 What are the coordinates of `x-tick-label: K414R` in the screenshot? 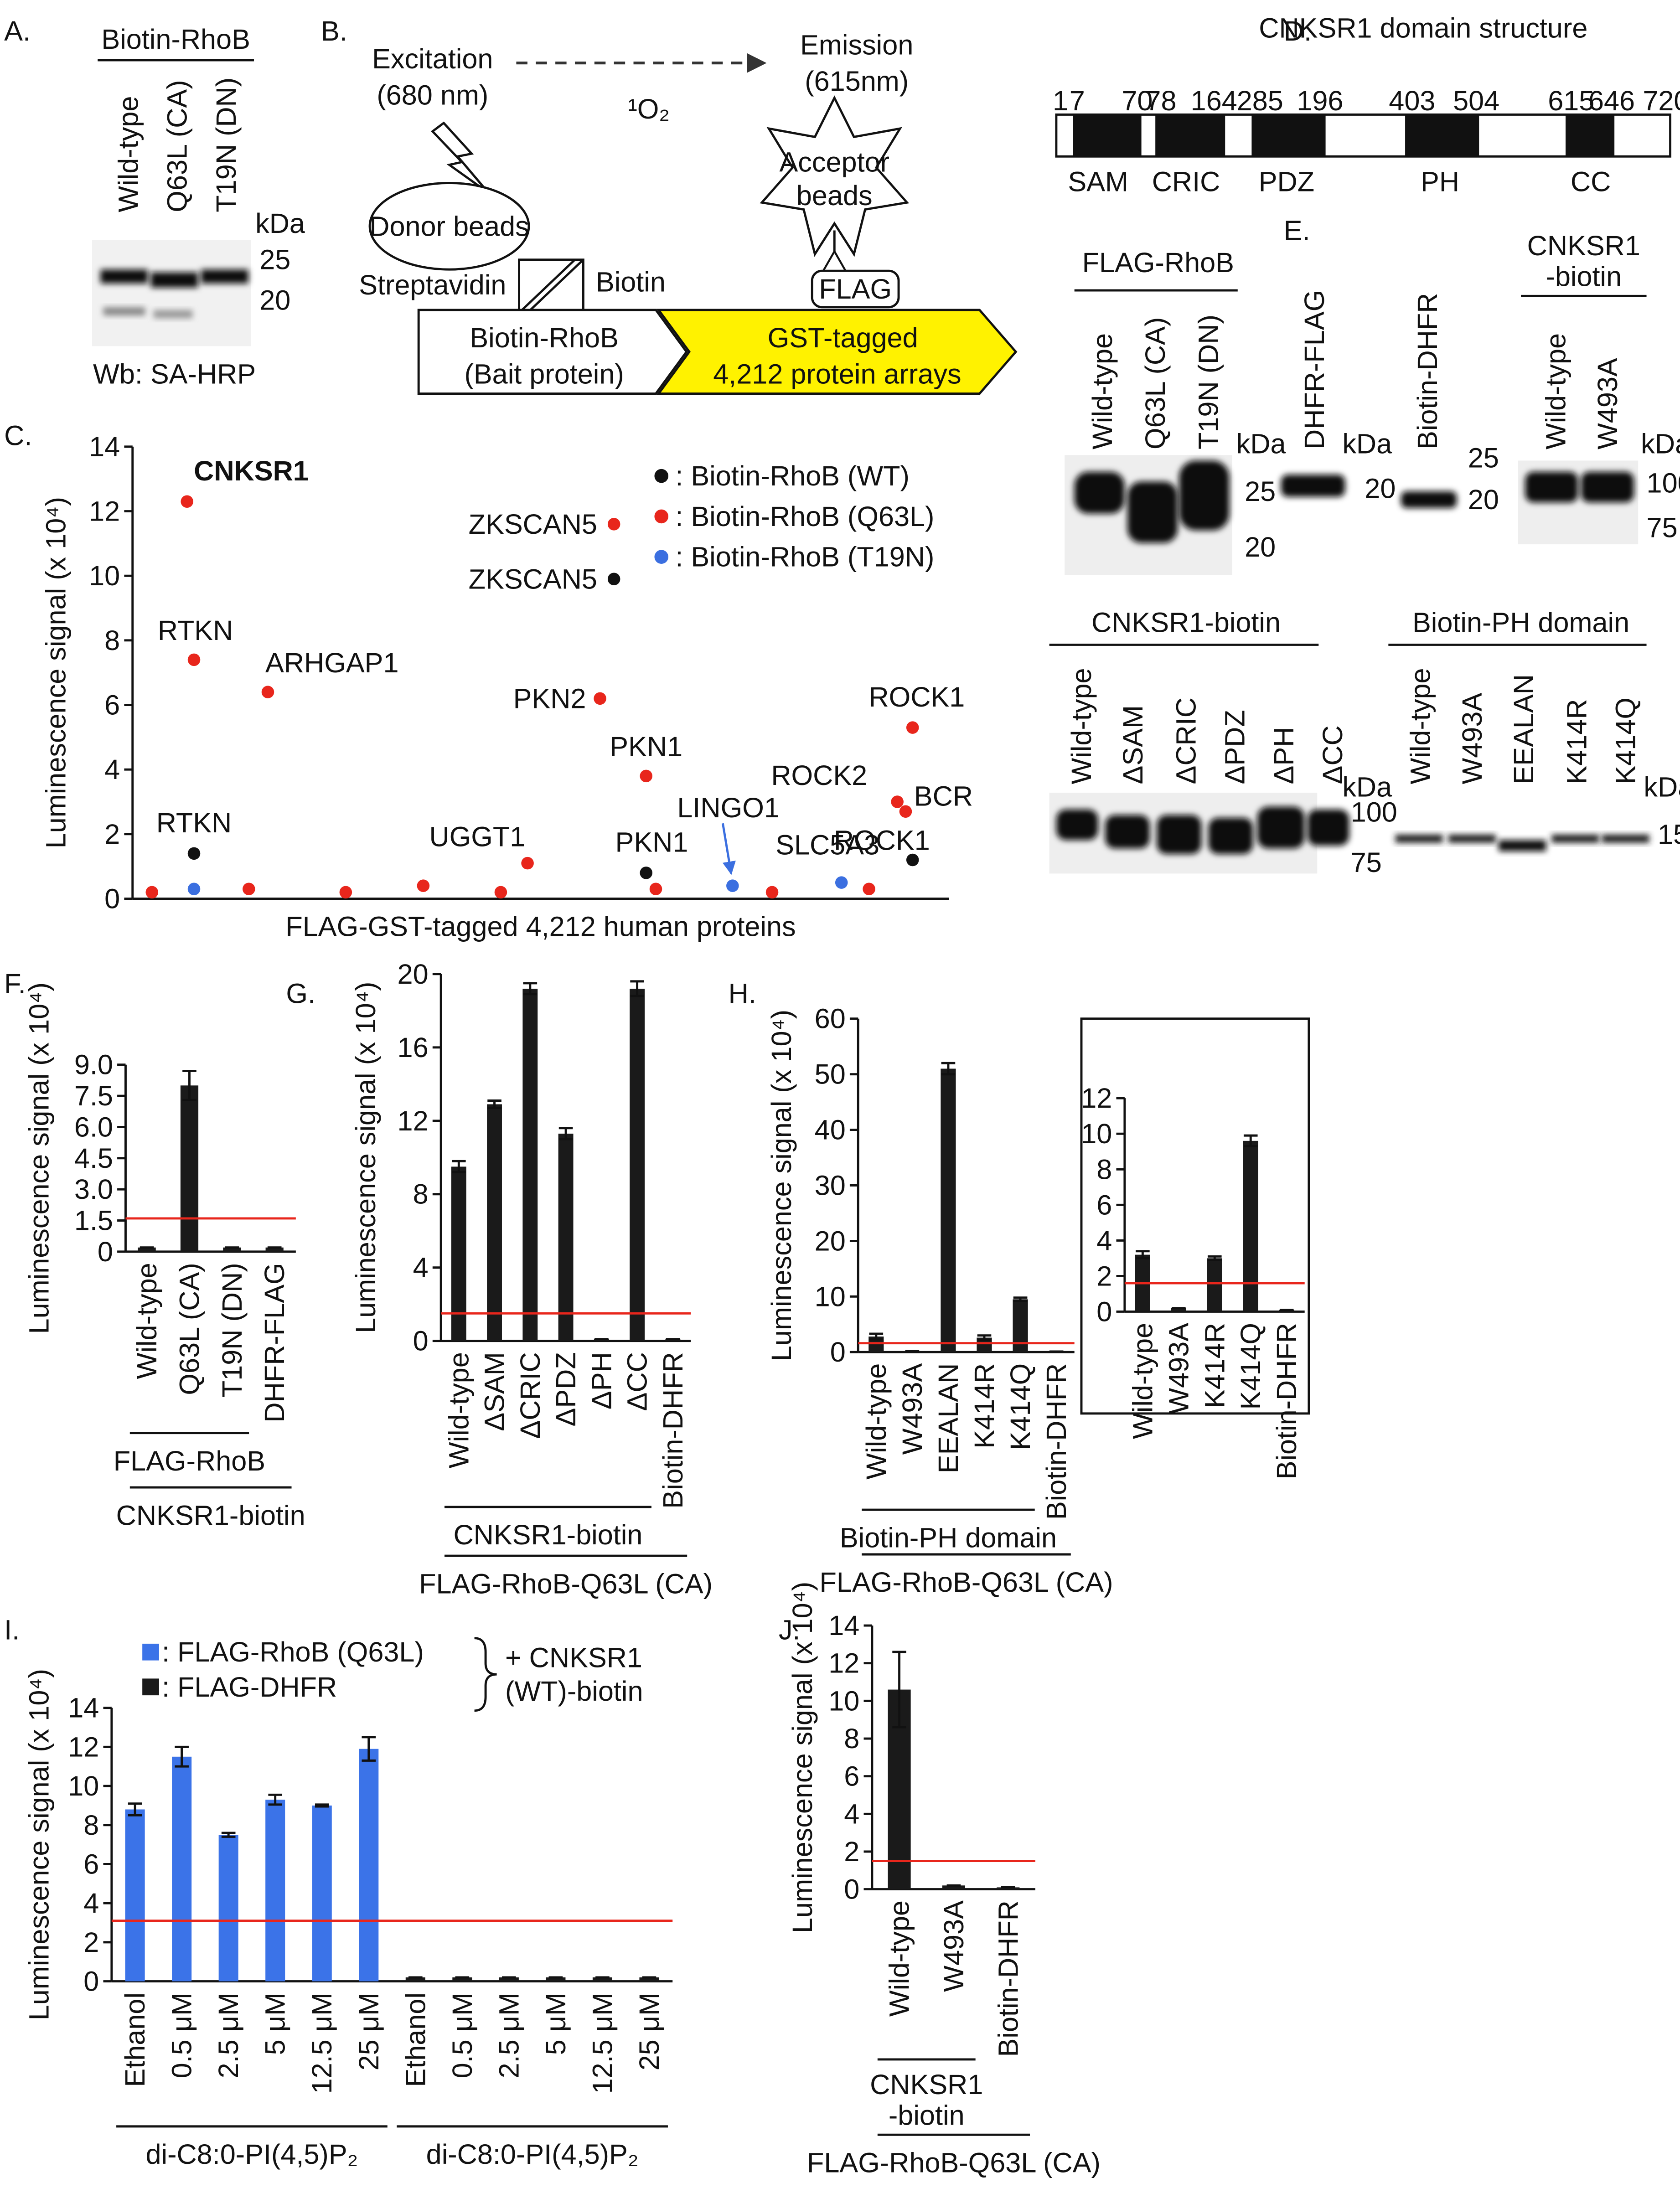 It's located at (984, 1406).